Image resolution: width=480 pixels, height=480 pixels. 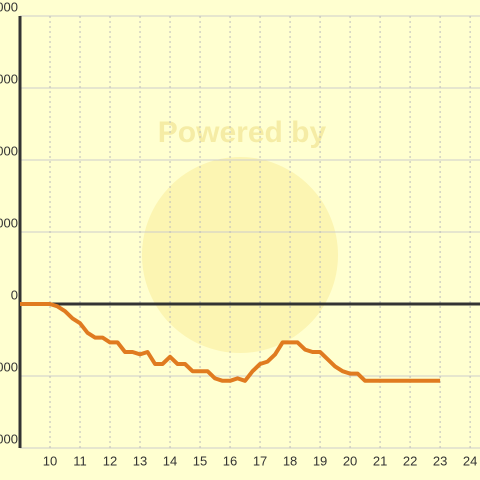 What do you see at coordinates (230, 460) in the screenshot?
I see `x-tick-label: 16` at bounding box center [230, 460].